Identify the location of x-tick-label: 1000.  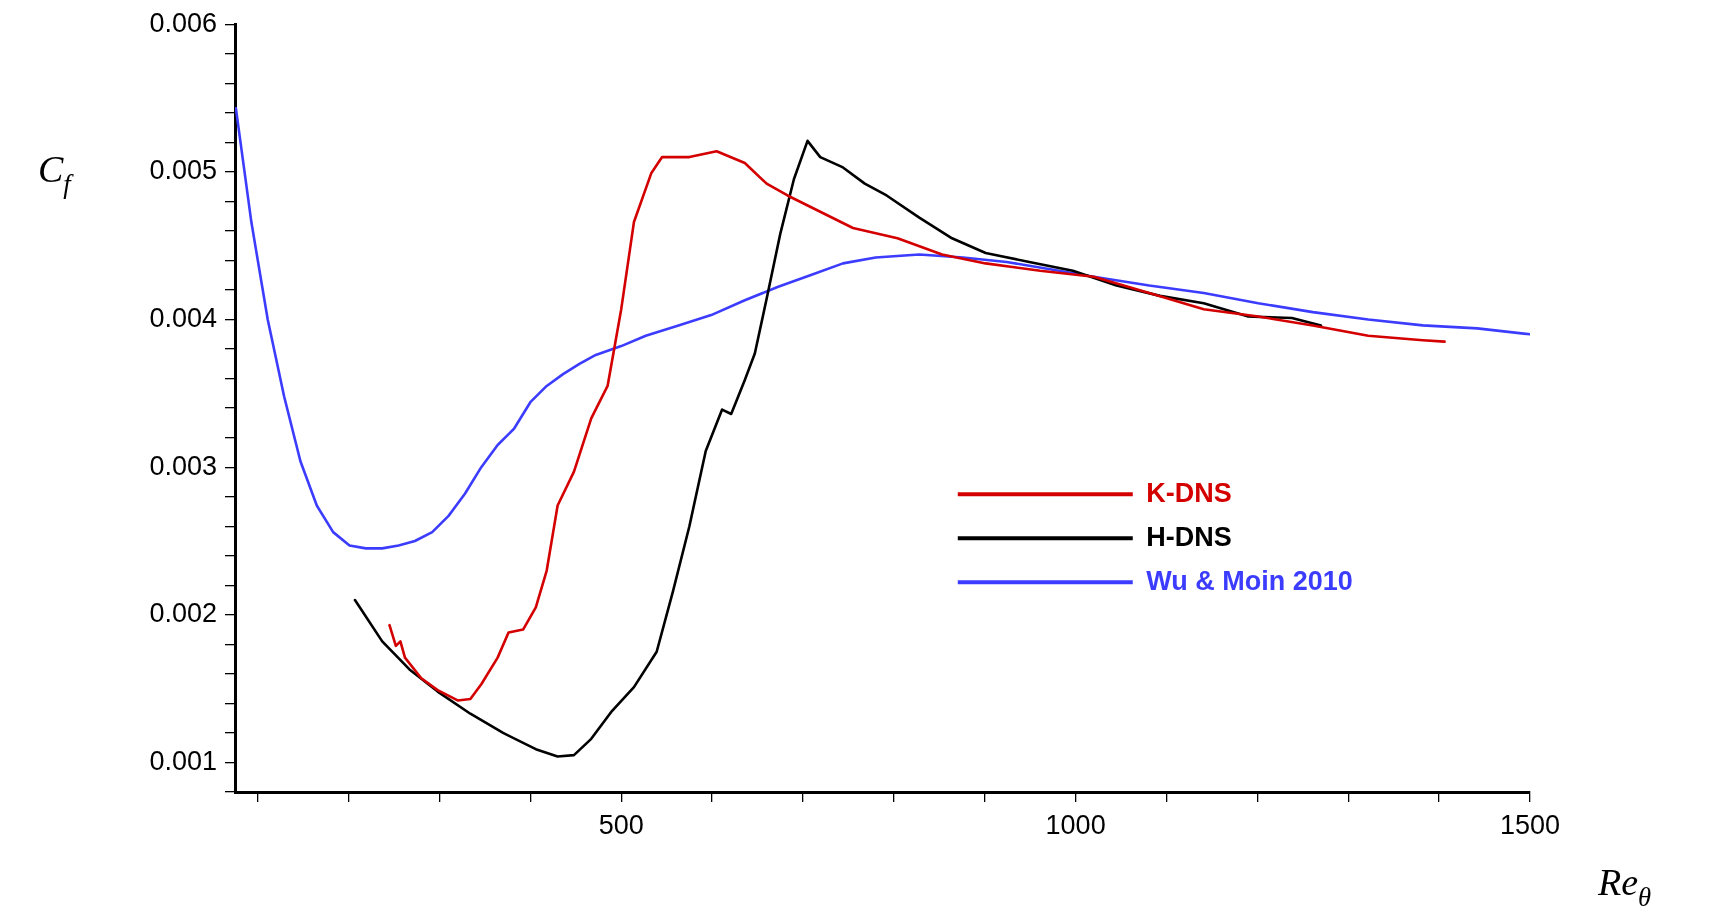
(1075, 824).